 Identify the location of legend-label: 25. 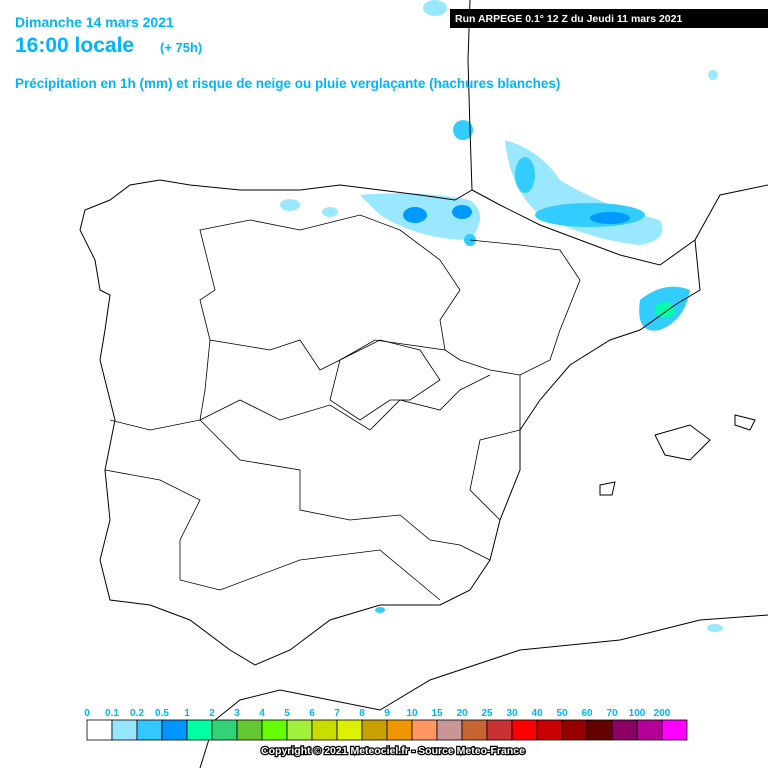
(487, 713).